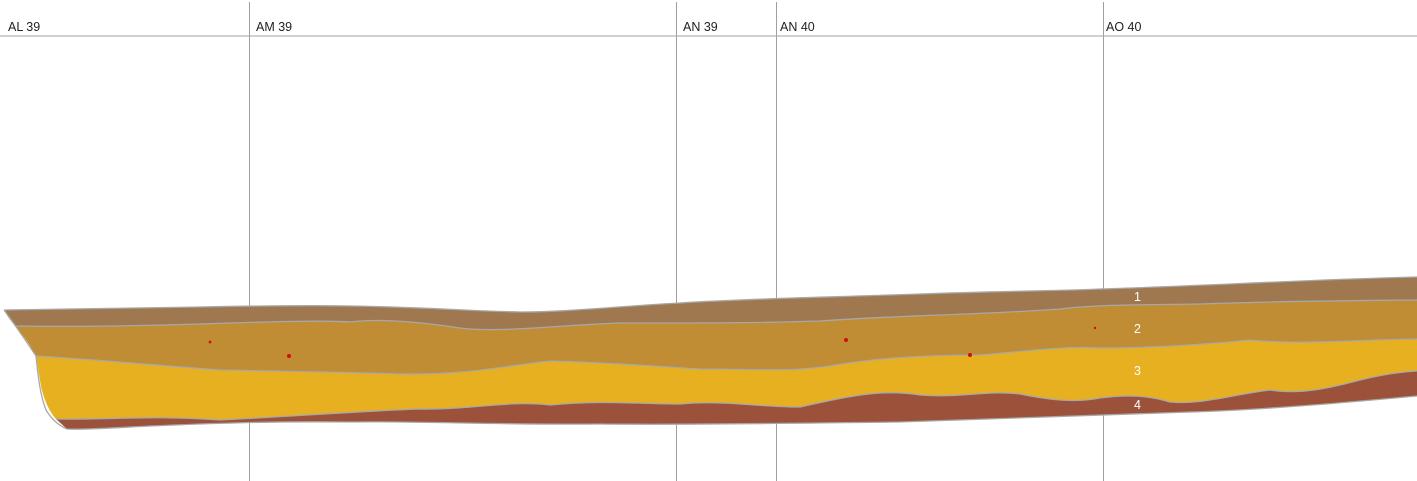 The height and width of the screenshot is (481, 1417). What do you see at coordinates (1137, 329) in the screenshot?
I see `layer-label-2: 2` at bounding box center [1137, 329].